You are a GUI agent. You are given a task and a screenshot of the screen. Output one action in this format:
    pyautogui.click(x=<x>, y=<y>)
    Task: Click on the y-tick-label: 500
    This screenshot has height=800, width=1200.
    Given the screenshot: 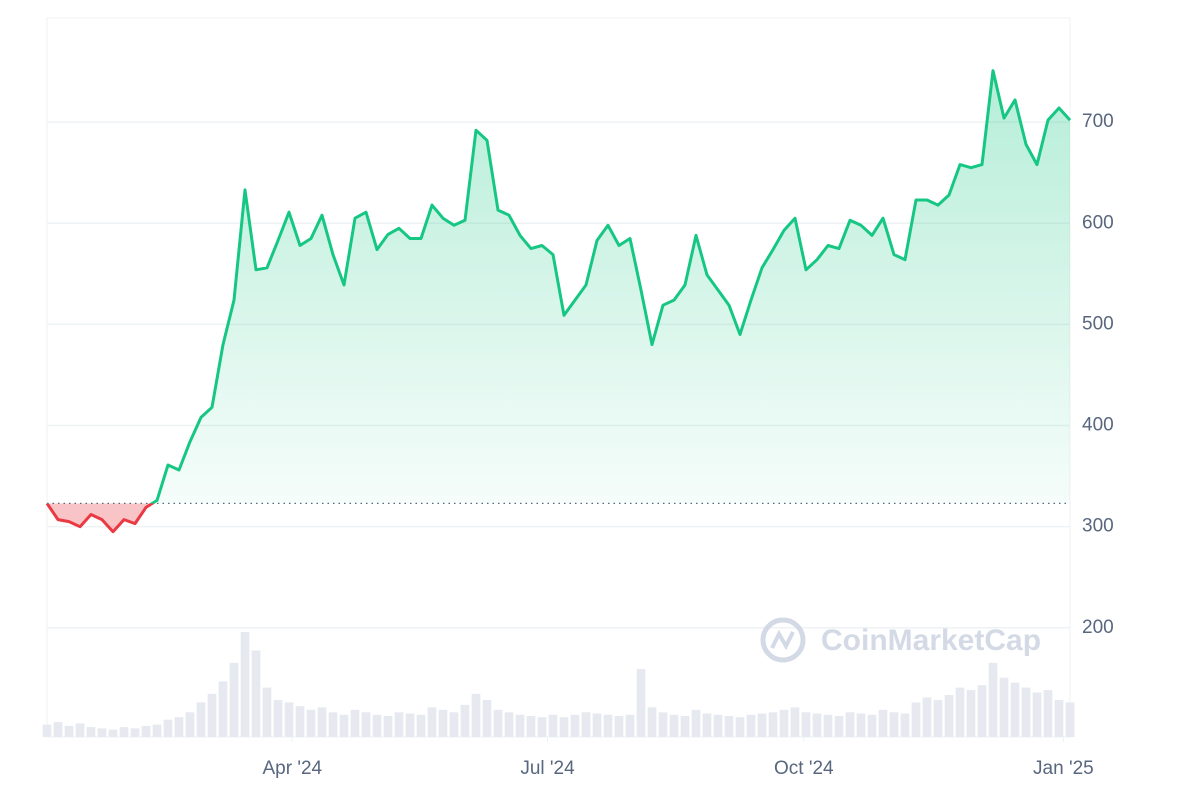 What is the action you would take?
    pyautogui.click(x=1098, y=323)
    